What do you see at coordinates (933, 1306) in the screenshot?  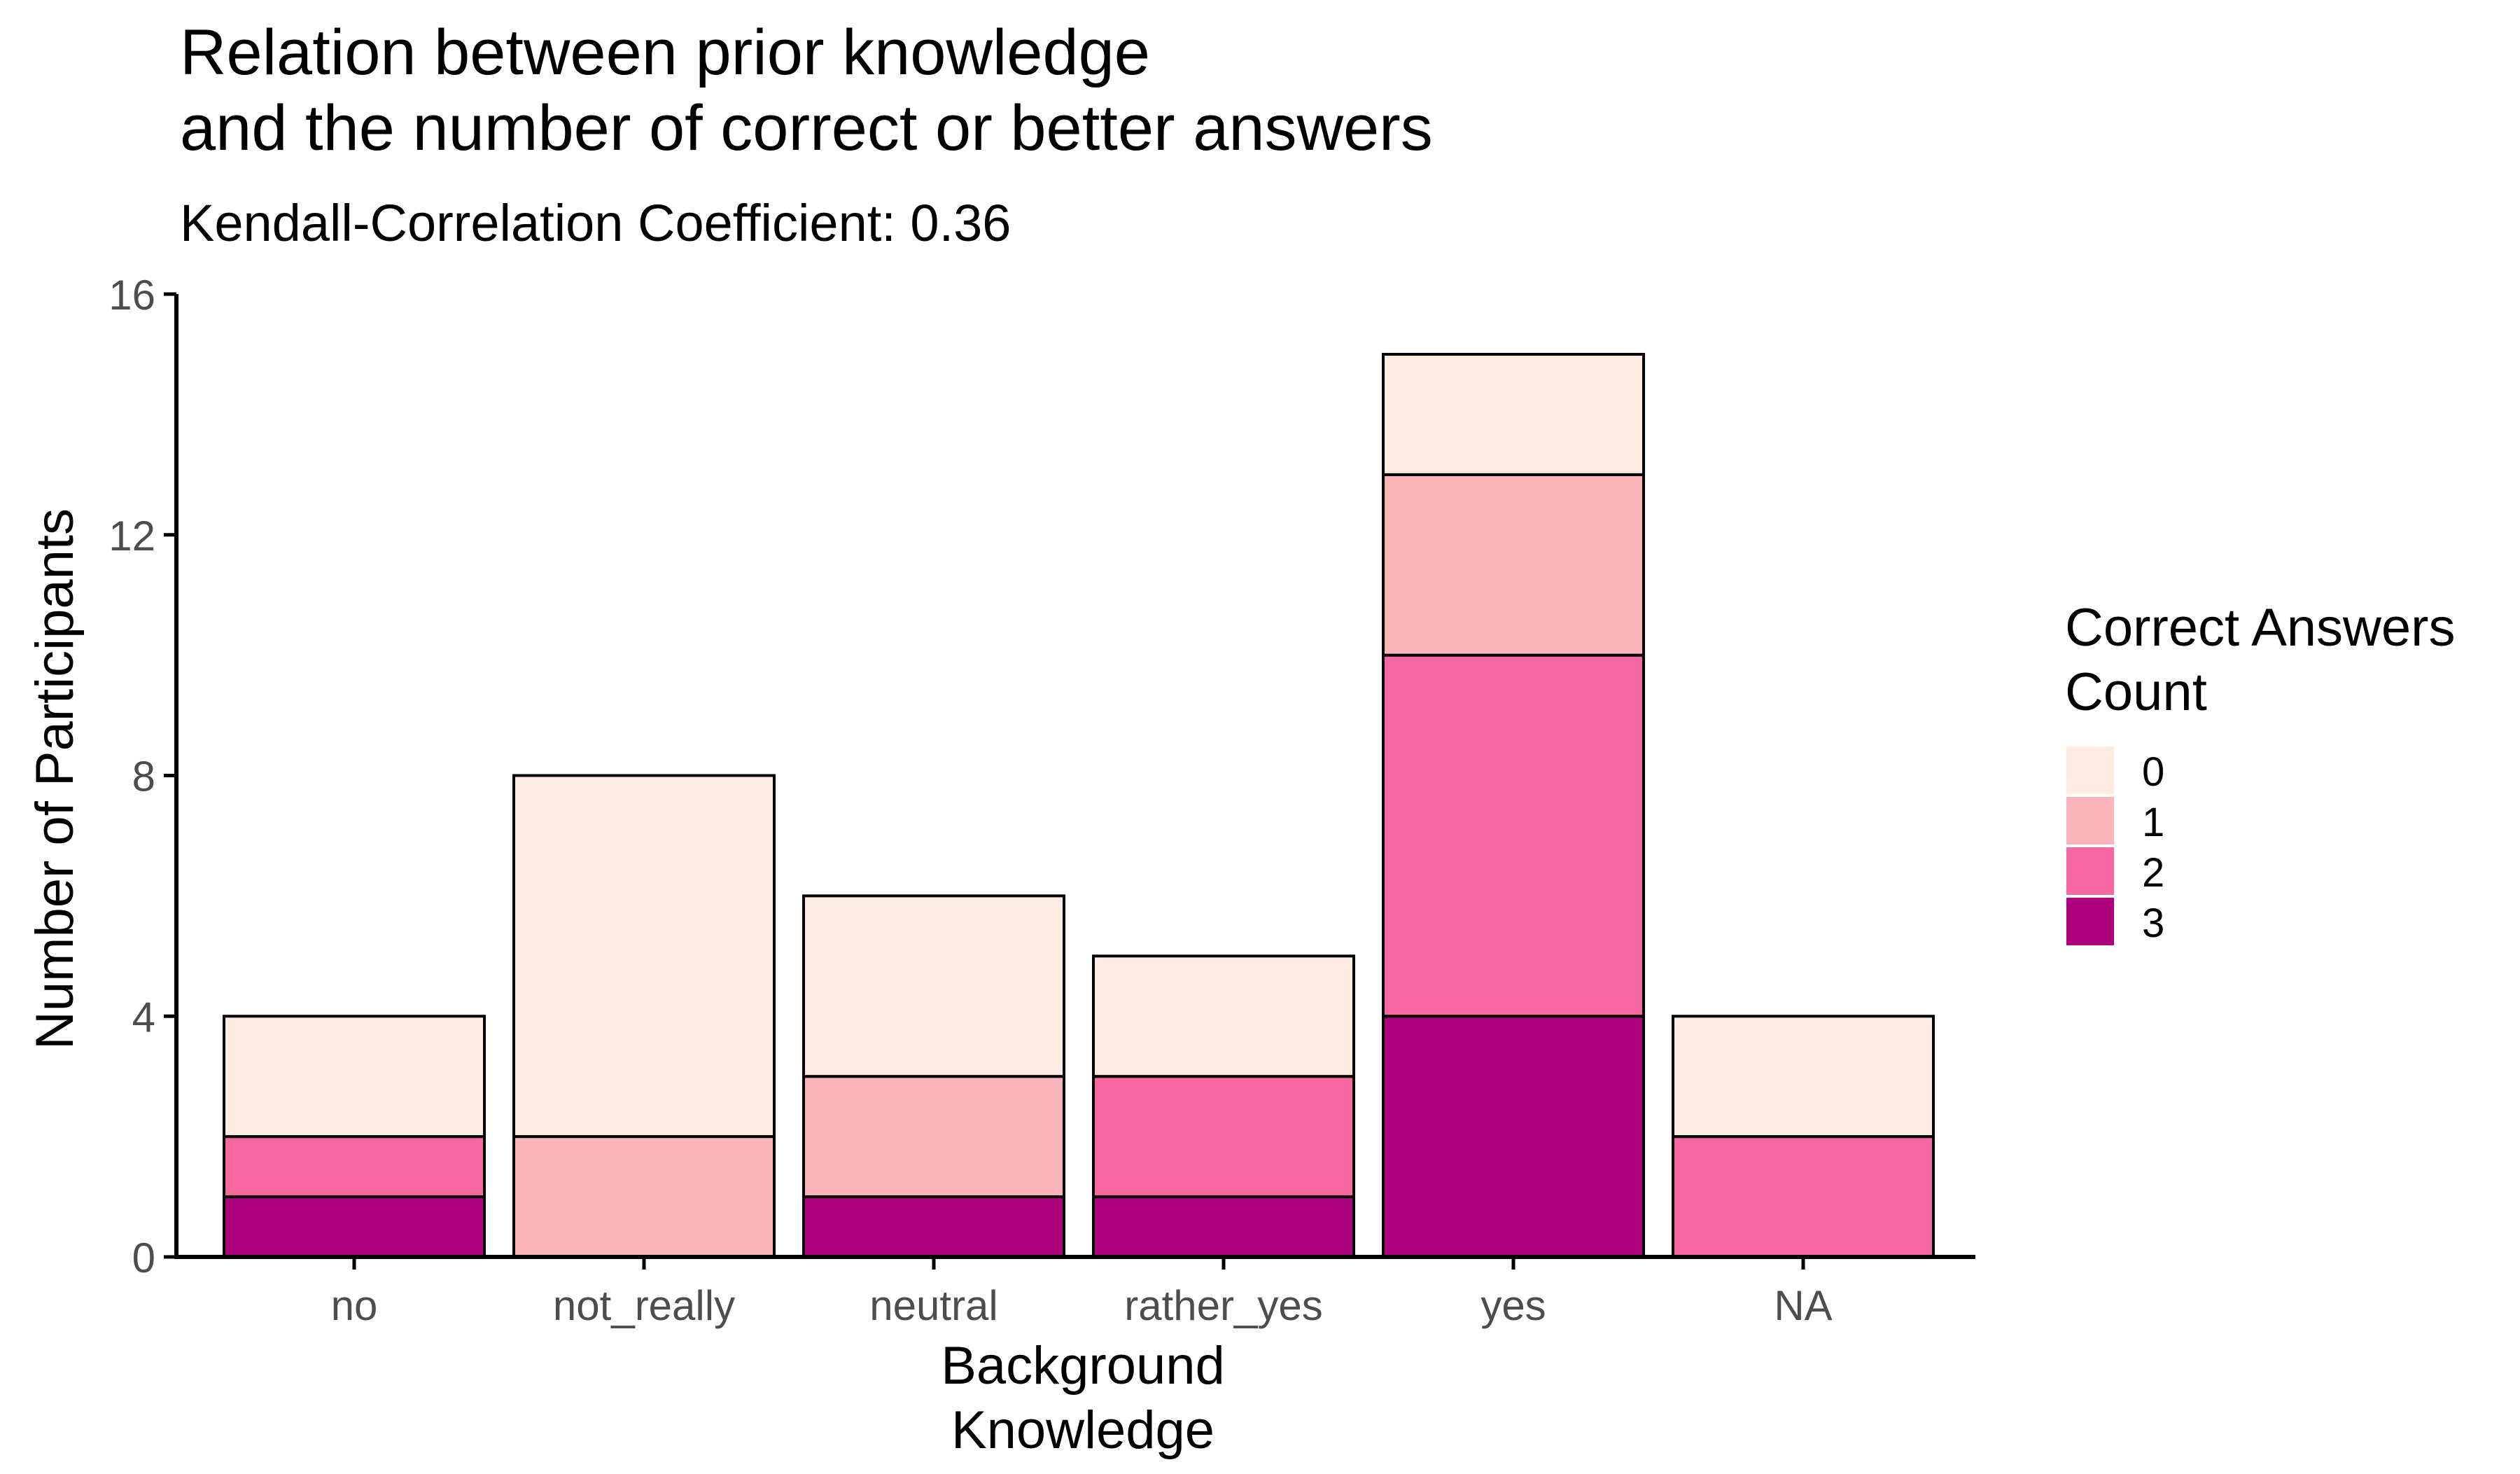 I see `x-tick-label-neutral: neutral` at bounding box center [933, 1306].